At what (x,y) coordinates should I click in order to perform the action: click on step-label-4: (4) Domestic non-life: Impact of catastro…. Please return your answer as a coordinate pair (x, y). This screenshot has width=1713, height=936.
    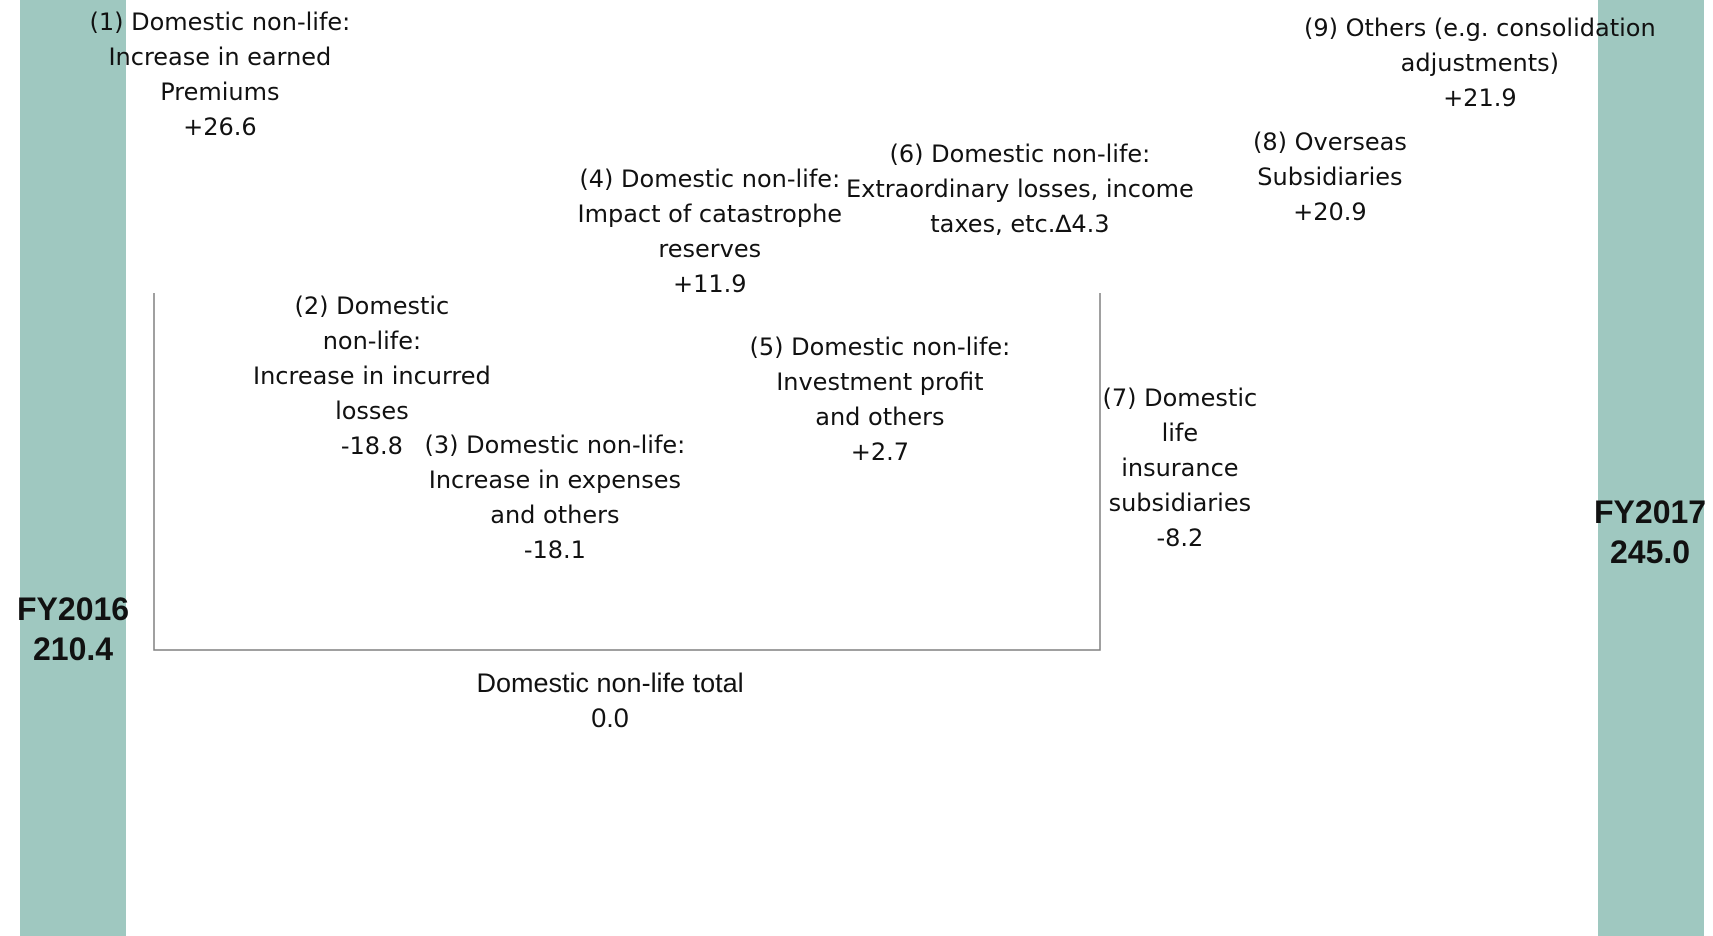
    Looking at the image, I should click on (710, 232).